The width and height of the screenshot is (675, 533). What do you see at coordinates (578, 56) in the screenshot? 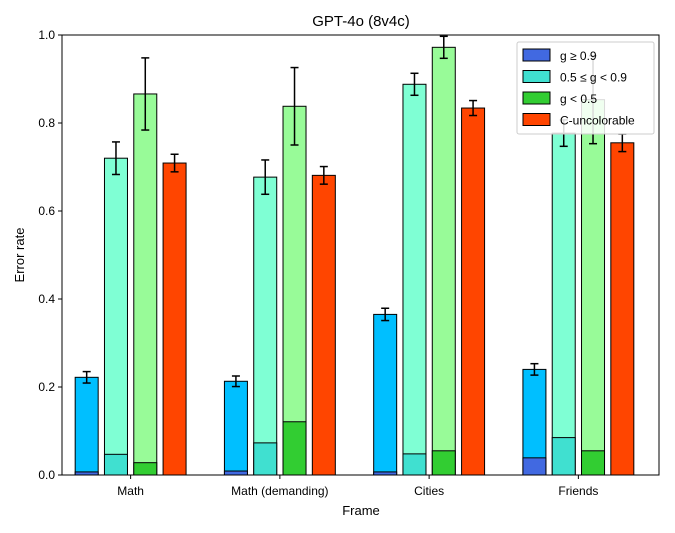
I see `legend-entry: g ≥ 0.9` at bounding box center [578, 56].